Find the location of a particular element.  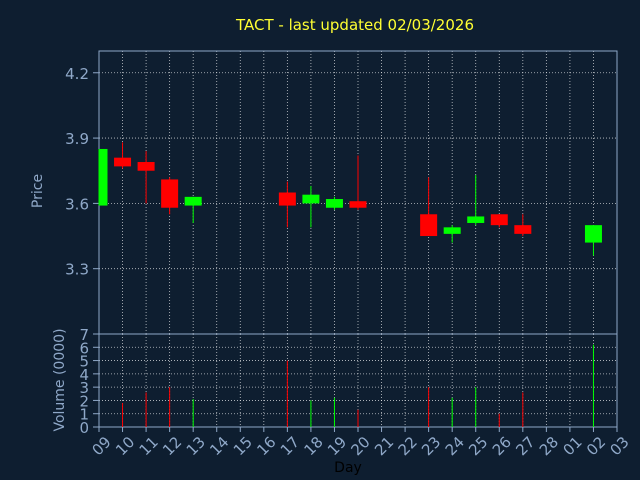

x-tick-label: 25 is located at coordinates (478, 446).